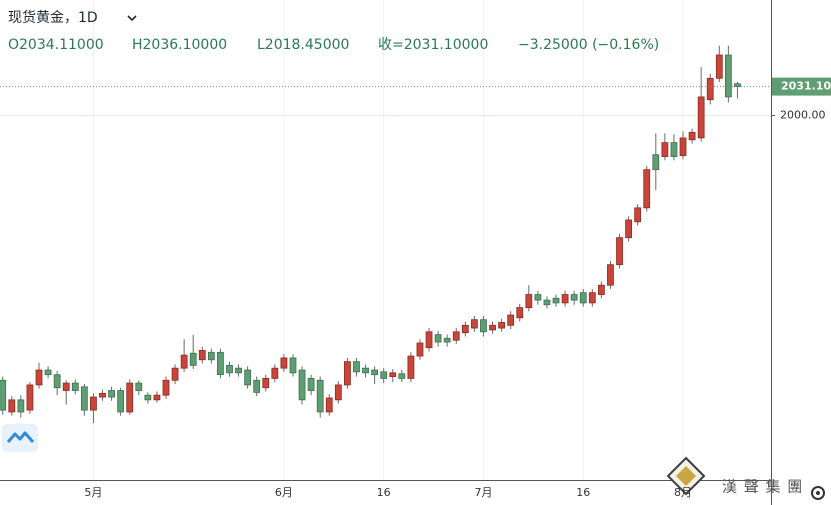 This screenshot has width=831, height=505. What do you see at coordinates (53, 17) in the screenshot?
I see `symbol-title: 现货黄金，1D` at bounding box center [53, 17].